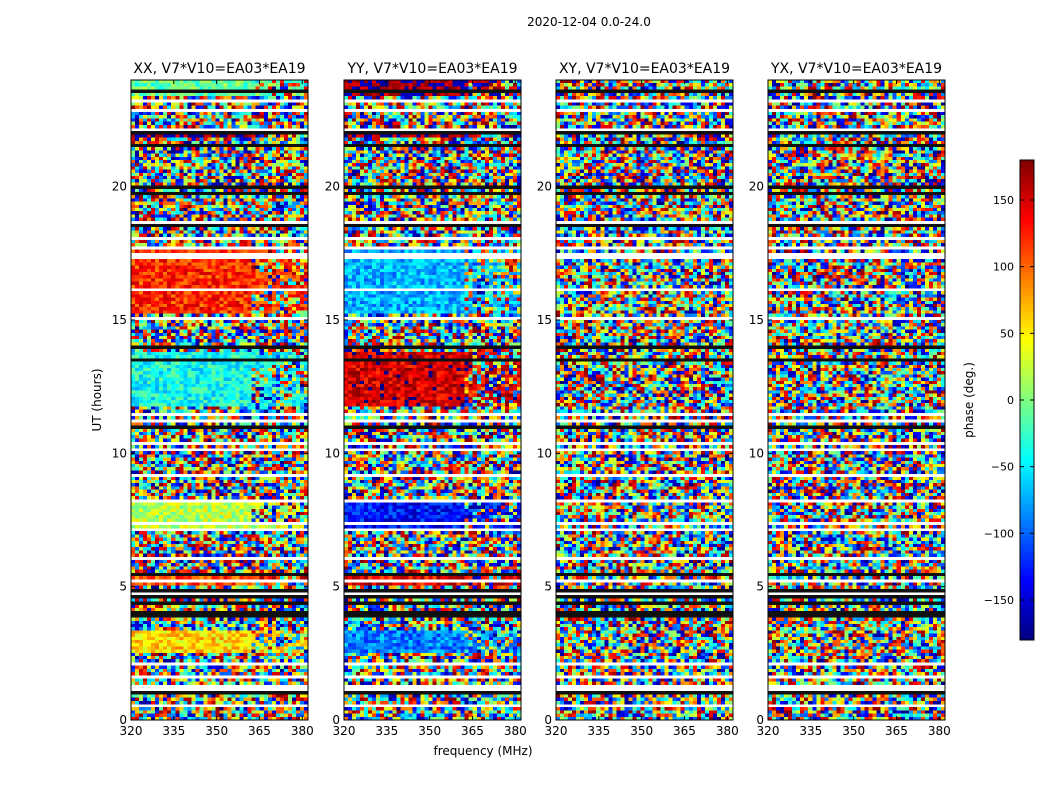 Image resolution: width=1050 pixels, height=800 pixels. I want to click on flagged-row, so click(219, 427).